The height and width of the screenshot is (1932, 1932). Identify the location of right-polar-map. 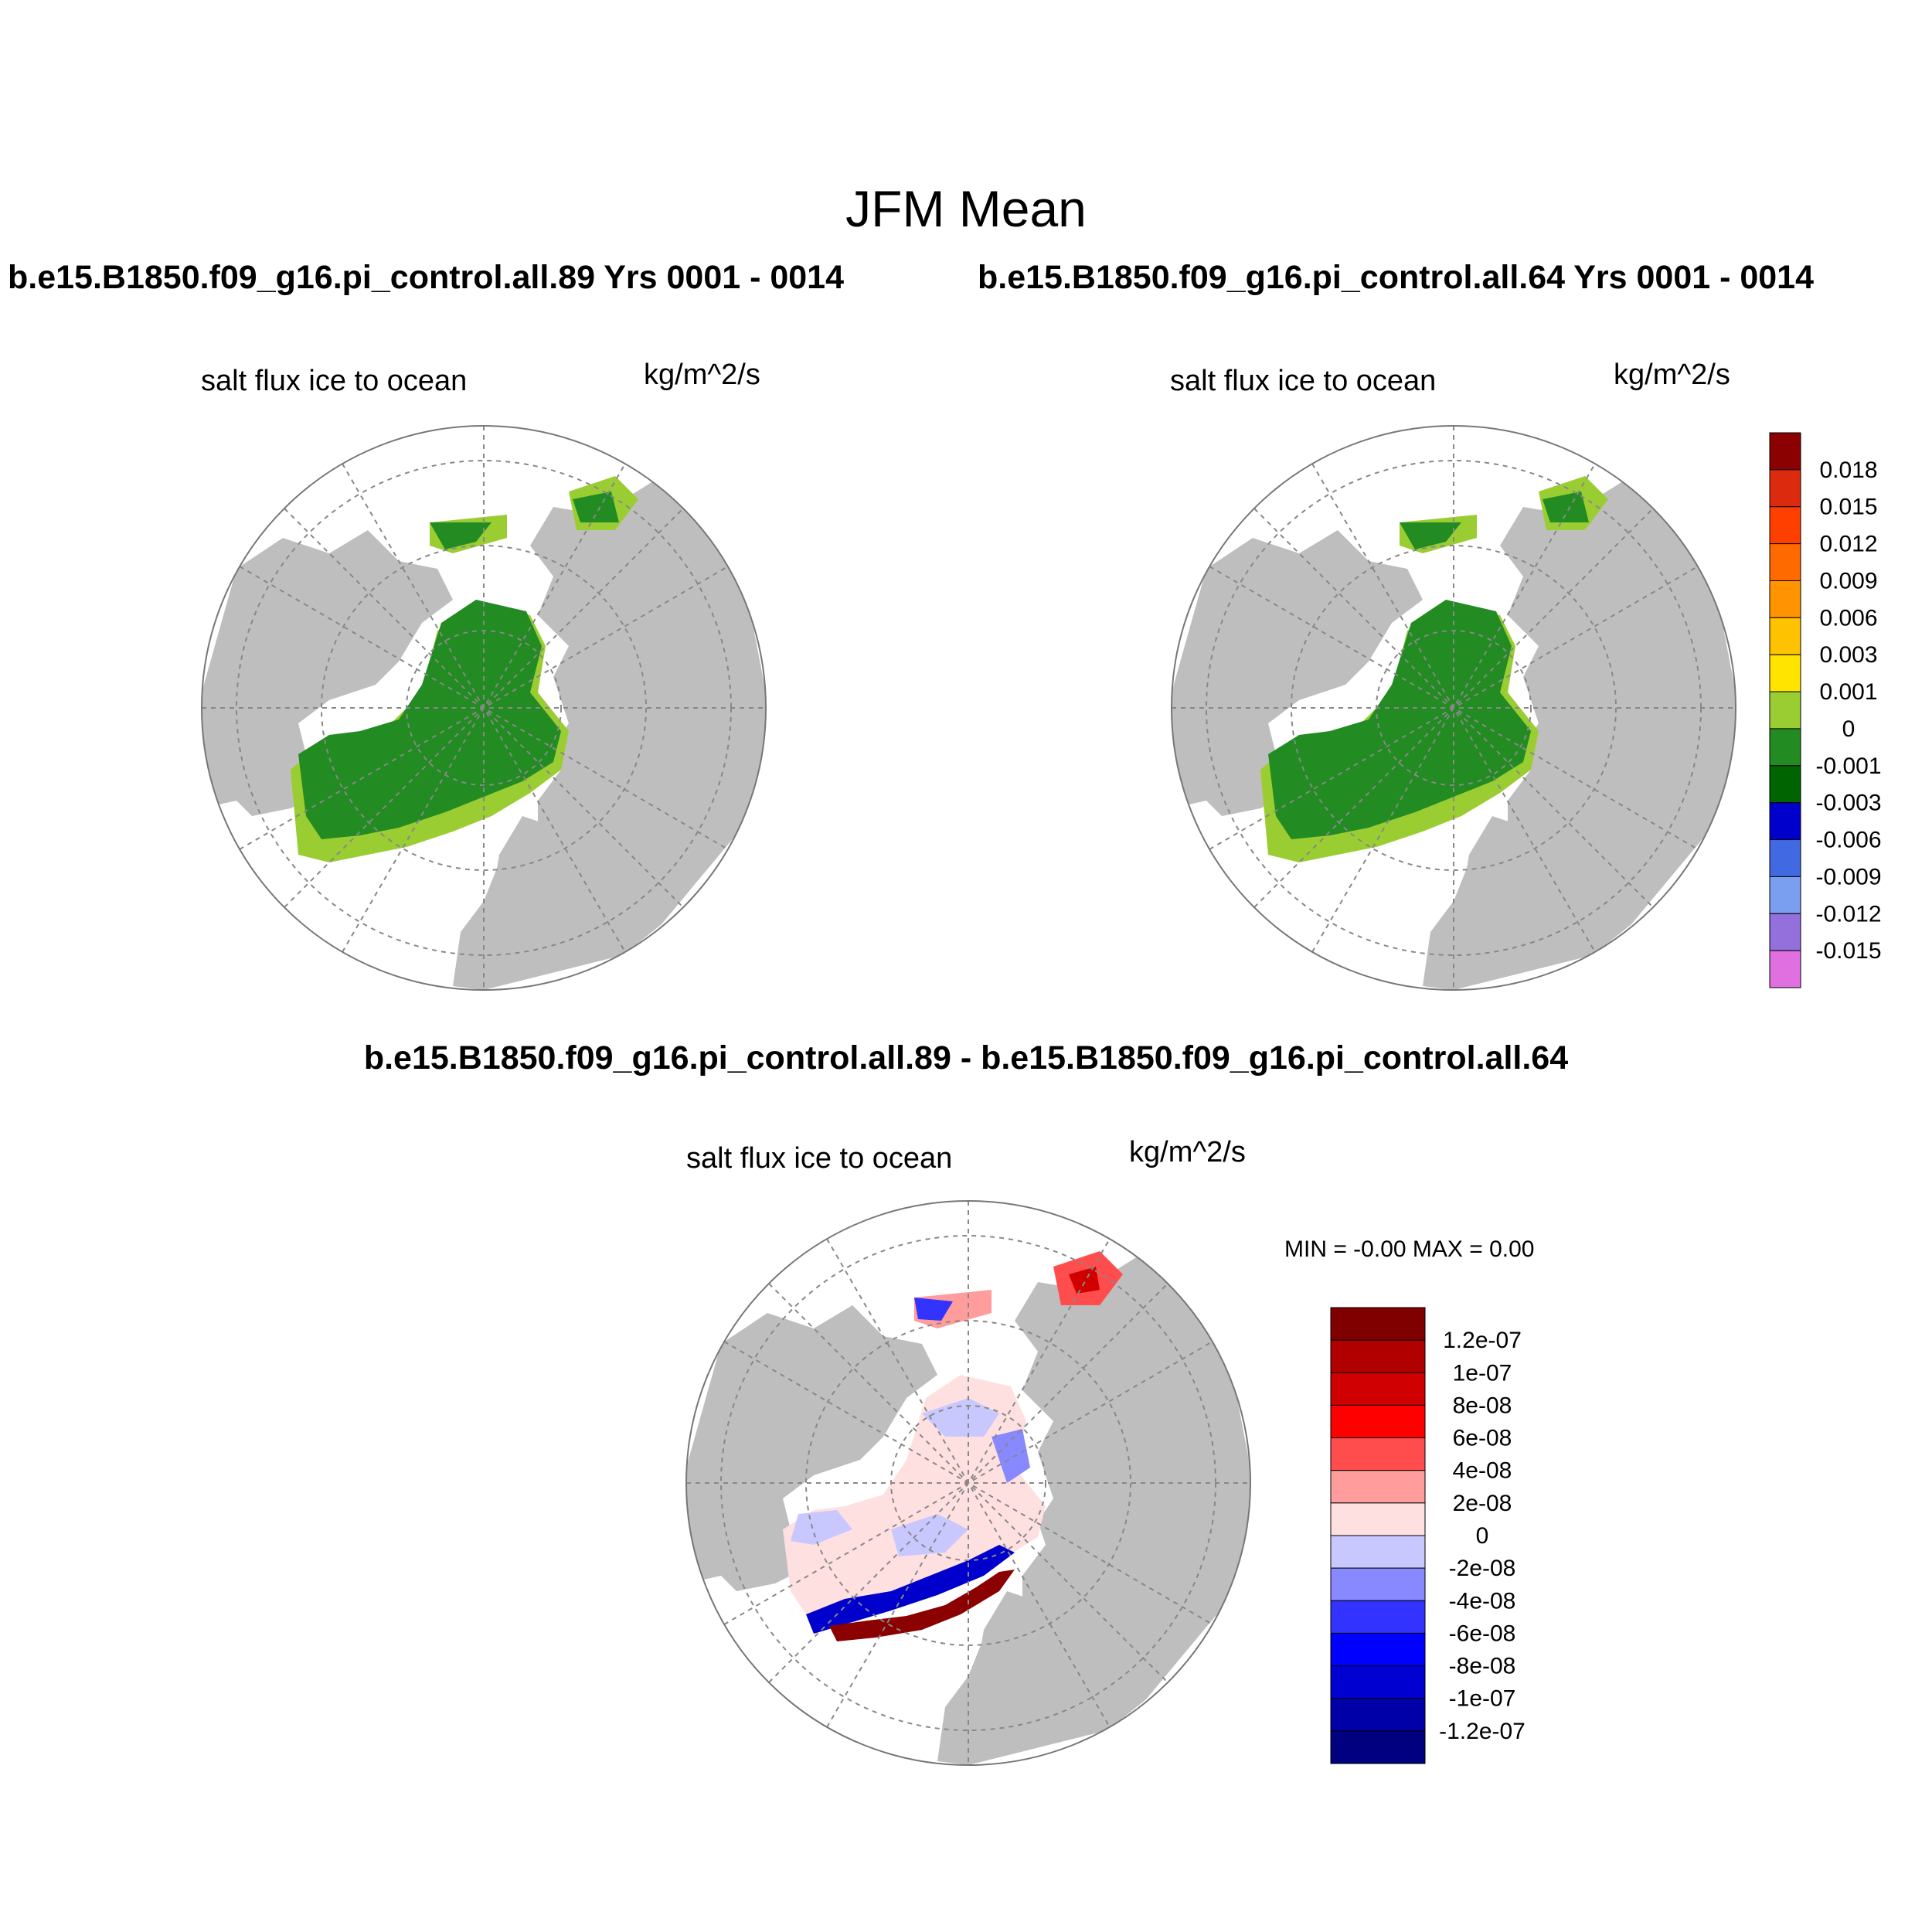
(1454, 708).